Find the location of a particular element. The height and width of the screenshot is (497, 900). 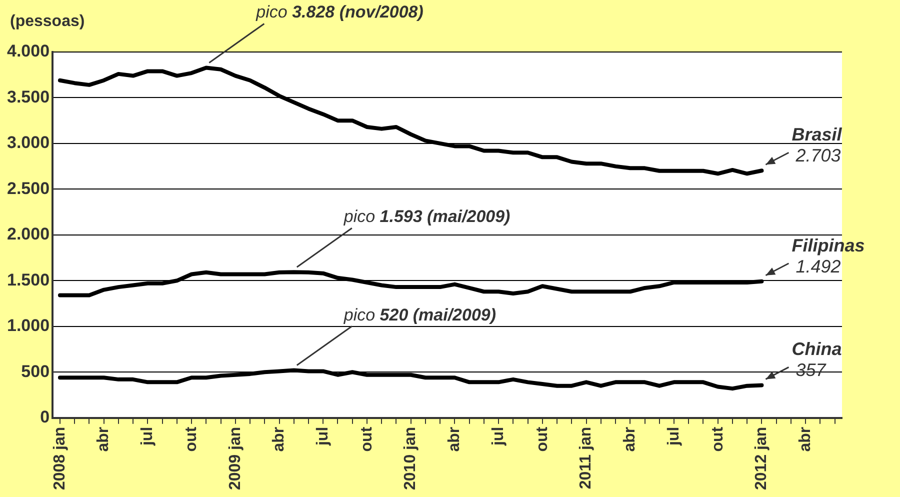

annotation: pico 1.593 (mai/2009) is located at coordinates (426, 216).